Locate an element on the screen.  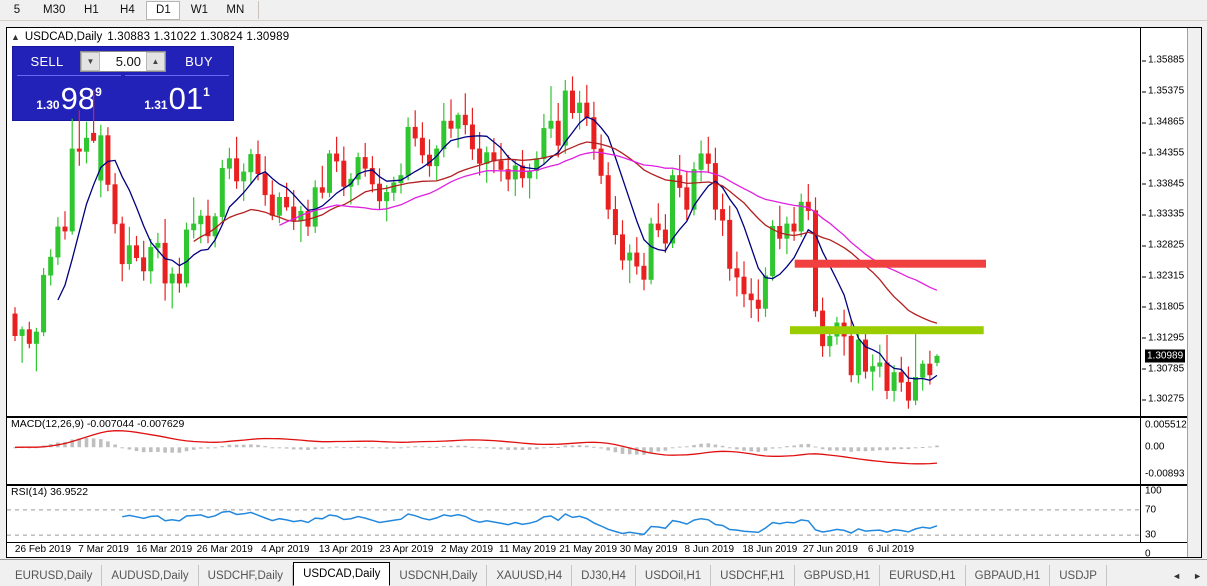
chart-tab-eurusd-h1: EURUSD,H1 is located at coordinates (923, 575).